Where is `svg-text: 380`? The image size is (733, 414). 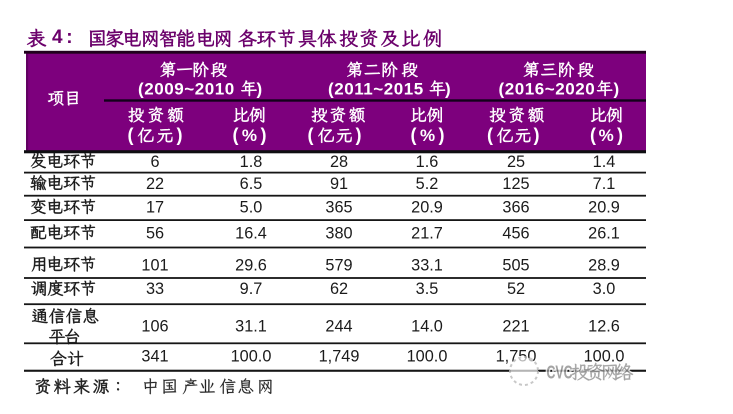 svg-text: 380 is located at coordinates (338, 233).